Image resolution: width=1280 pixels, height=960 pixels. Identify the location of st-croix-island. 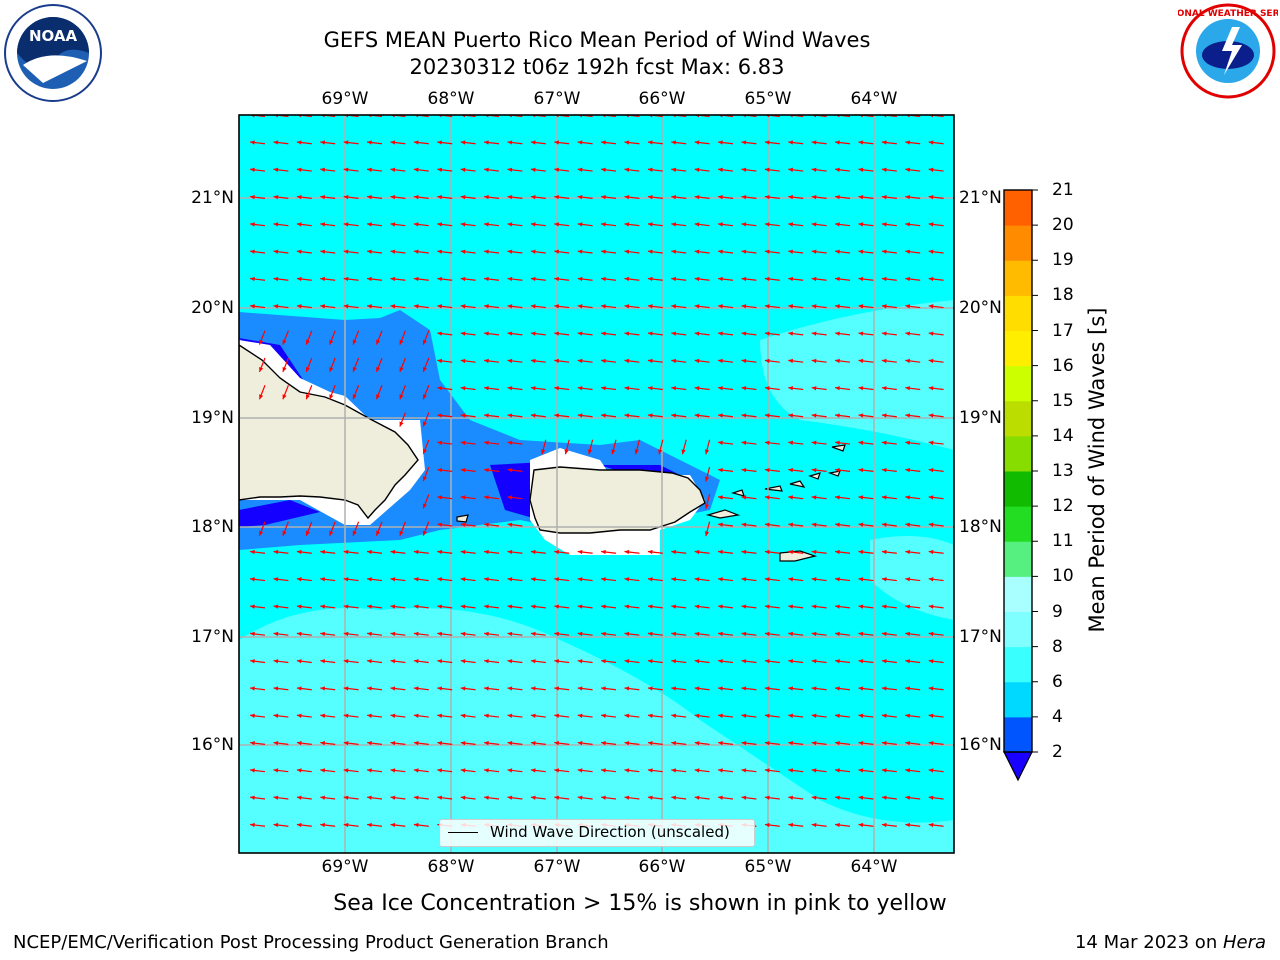
(798, 556).